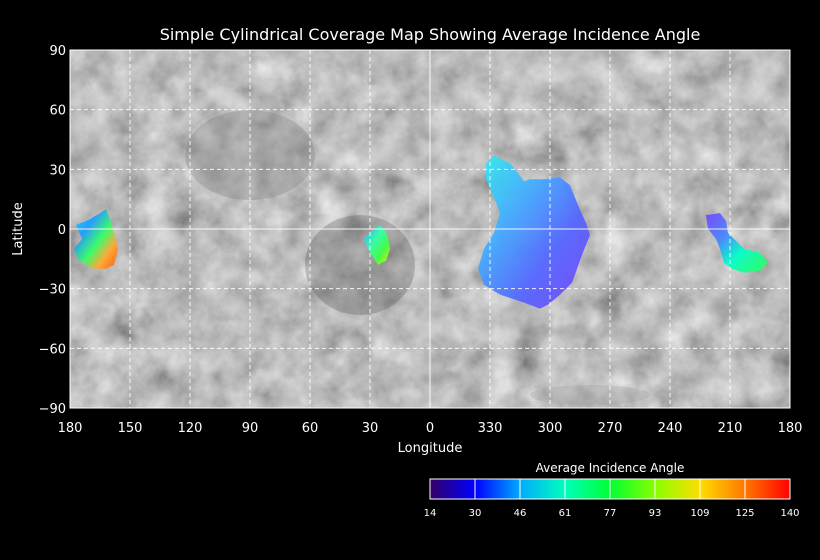 This screenshot has width=820, height=560. I want to click on latitude-tick-label: 60, so click(57, 111).